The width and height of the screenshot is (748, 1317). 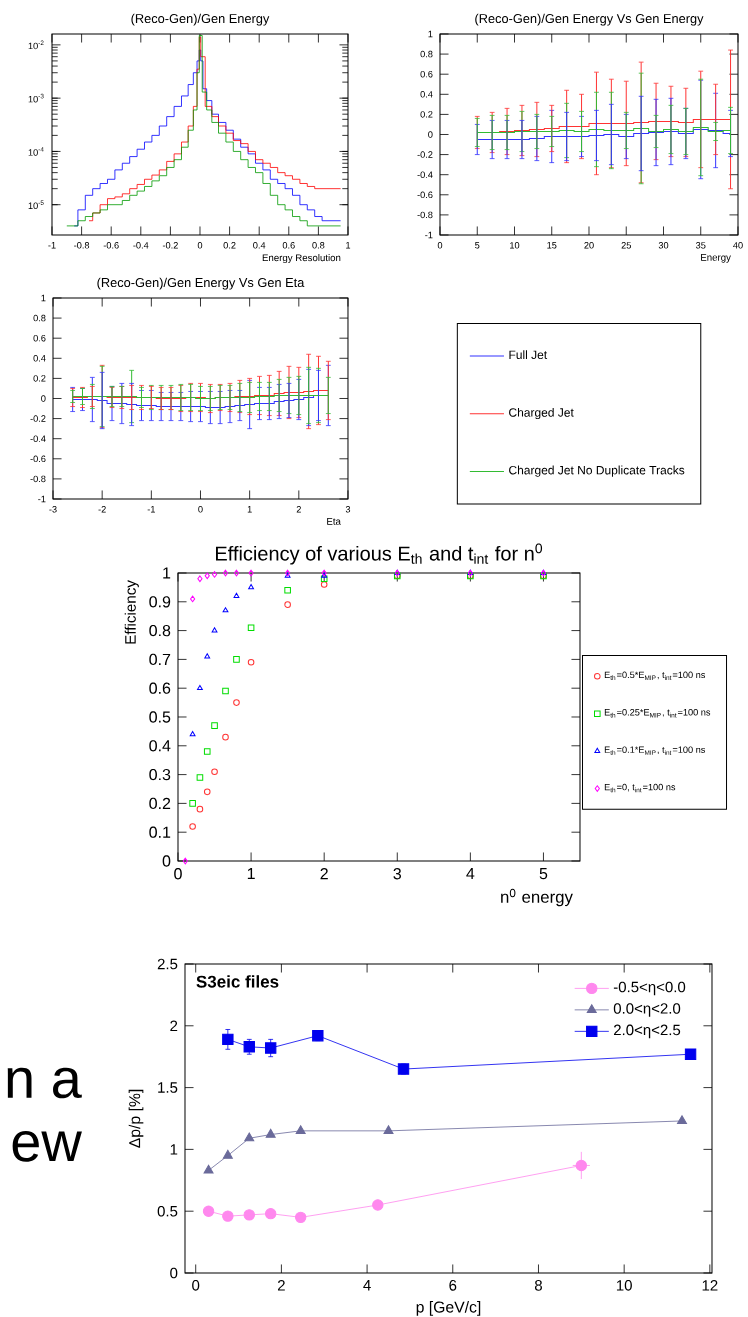 What do you see at coordinates (640, 788) in the screenshot?
I see `legend-label: E$_{th}$=0, t$_{int}$=100 ns` at bounding box center [640, 788].